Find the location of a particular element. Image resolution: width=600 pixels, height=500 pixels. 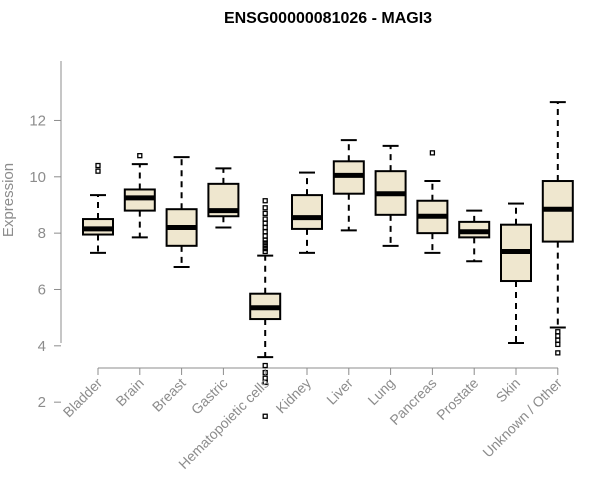

y-tick-label: 2 is located at coordinates (42, 402).